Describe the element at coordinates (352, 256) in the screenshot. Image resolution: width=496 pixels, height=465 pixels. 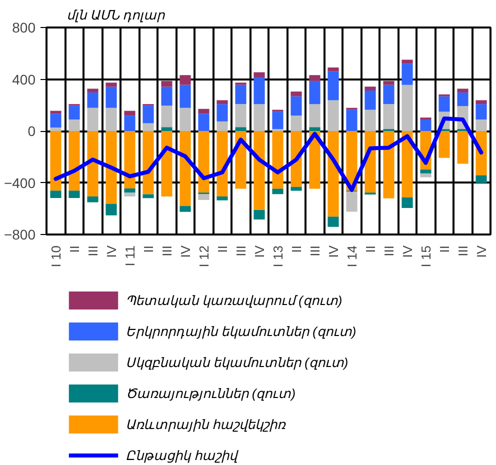
I see `x-tick-label: I 14` at that location.